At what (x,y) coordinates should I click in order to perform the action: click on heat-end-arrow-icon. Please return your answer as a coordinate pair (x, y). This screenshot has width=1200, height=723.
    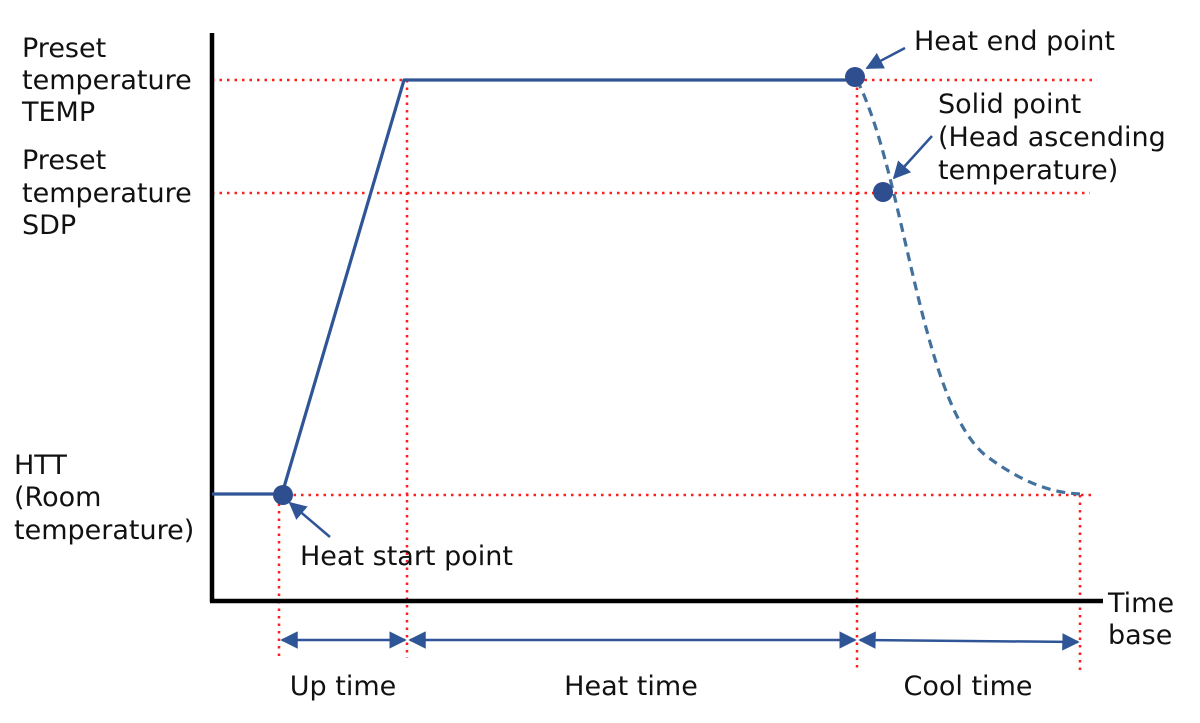
    Looking at the image, I should click on (885, 58).